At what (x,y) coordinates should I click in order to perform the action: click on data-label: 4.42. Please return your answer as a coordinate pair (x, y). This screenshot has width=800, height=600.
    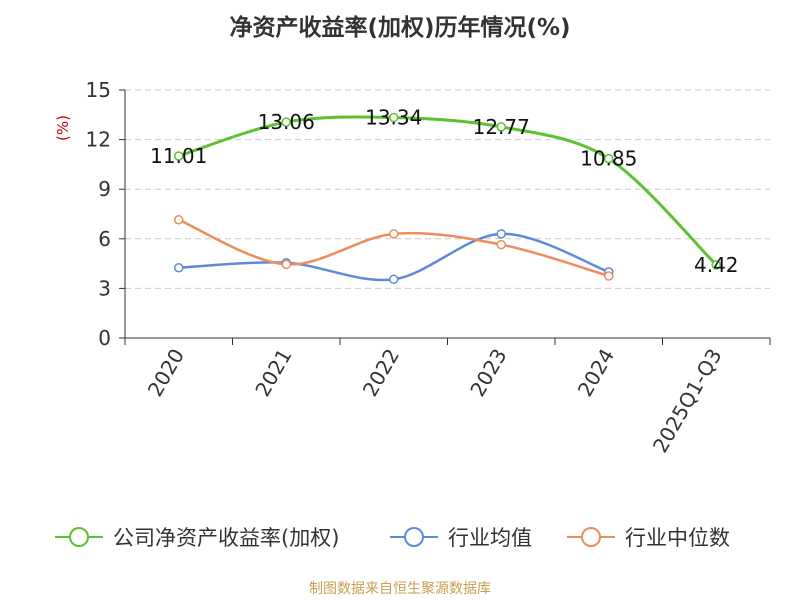
    Looking at the image, I should click on (716, 265).